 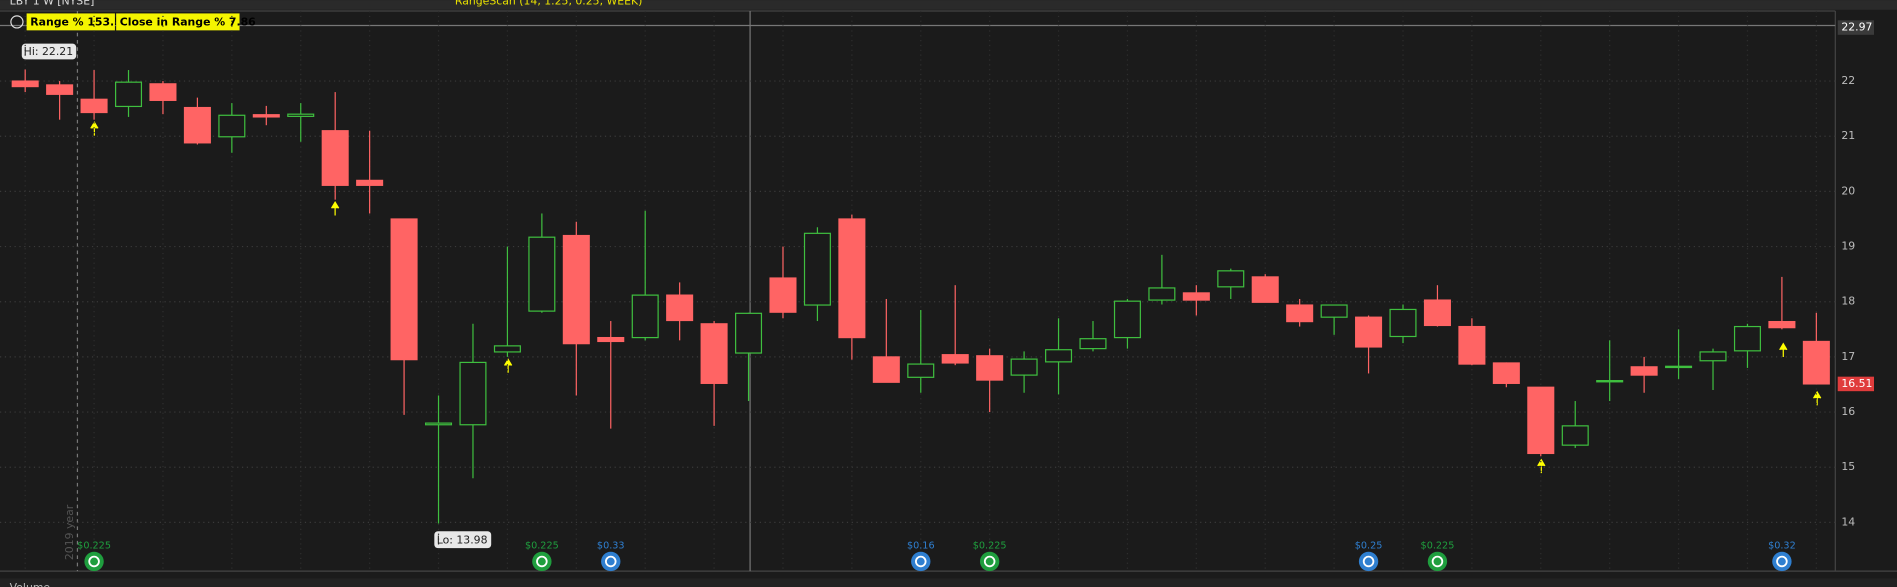 I want to click on lo-label: Lo: 13.98, so click(x=462, y=539).